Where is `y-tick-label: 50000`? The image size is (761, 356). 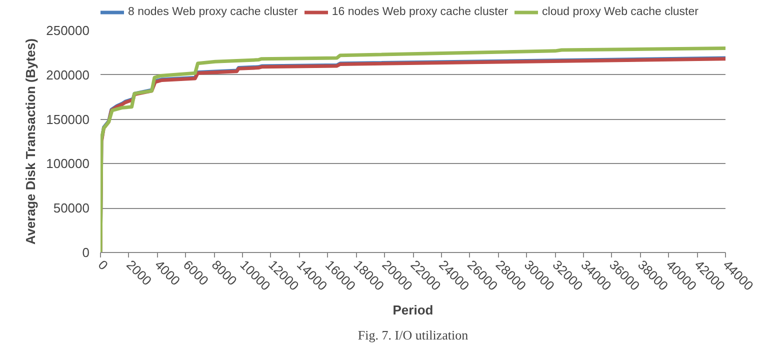
y-tick-label: 50000 is located at coordinates (71, 208).